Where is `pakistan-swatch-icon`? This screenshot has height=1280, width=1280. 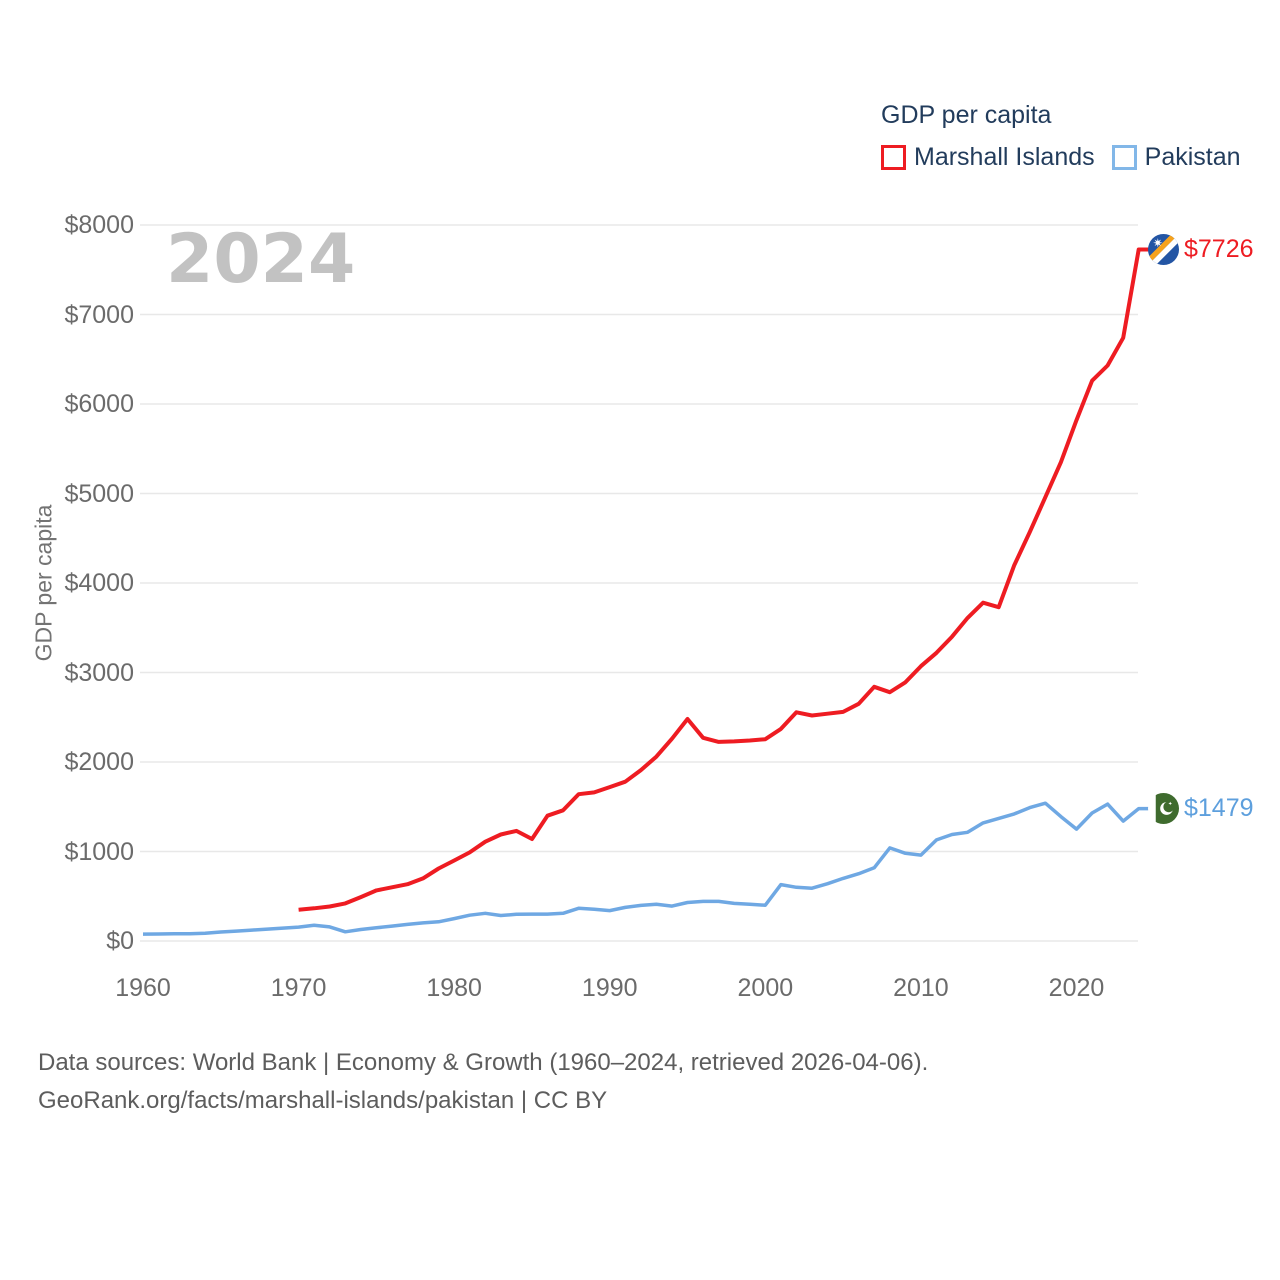 pakistan-swatch-icon is located at coordinates (1124, 157).